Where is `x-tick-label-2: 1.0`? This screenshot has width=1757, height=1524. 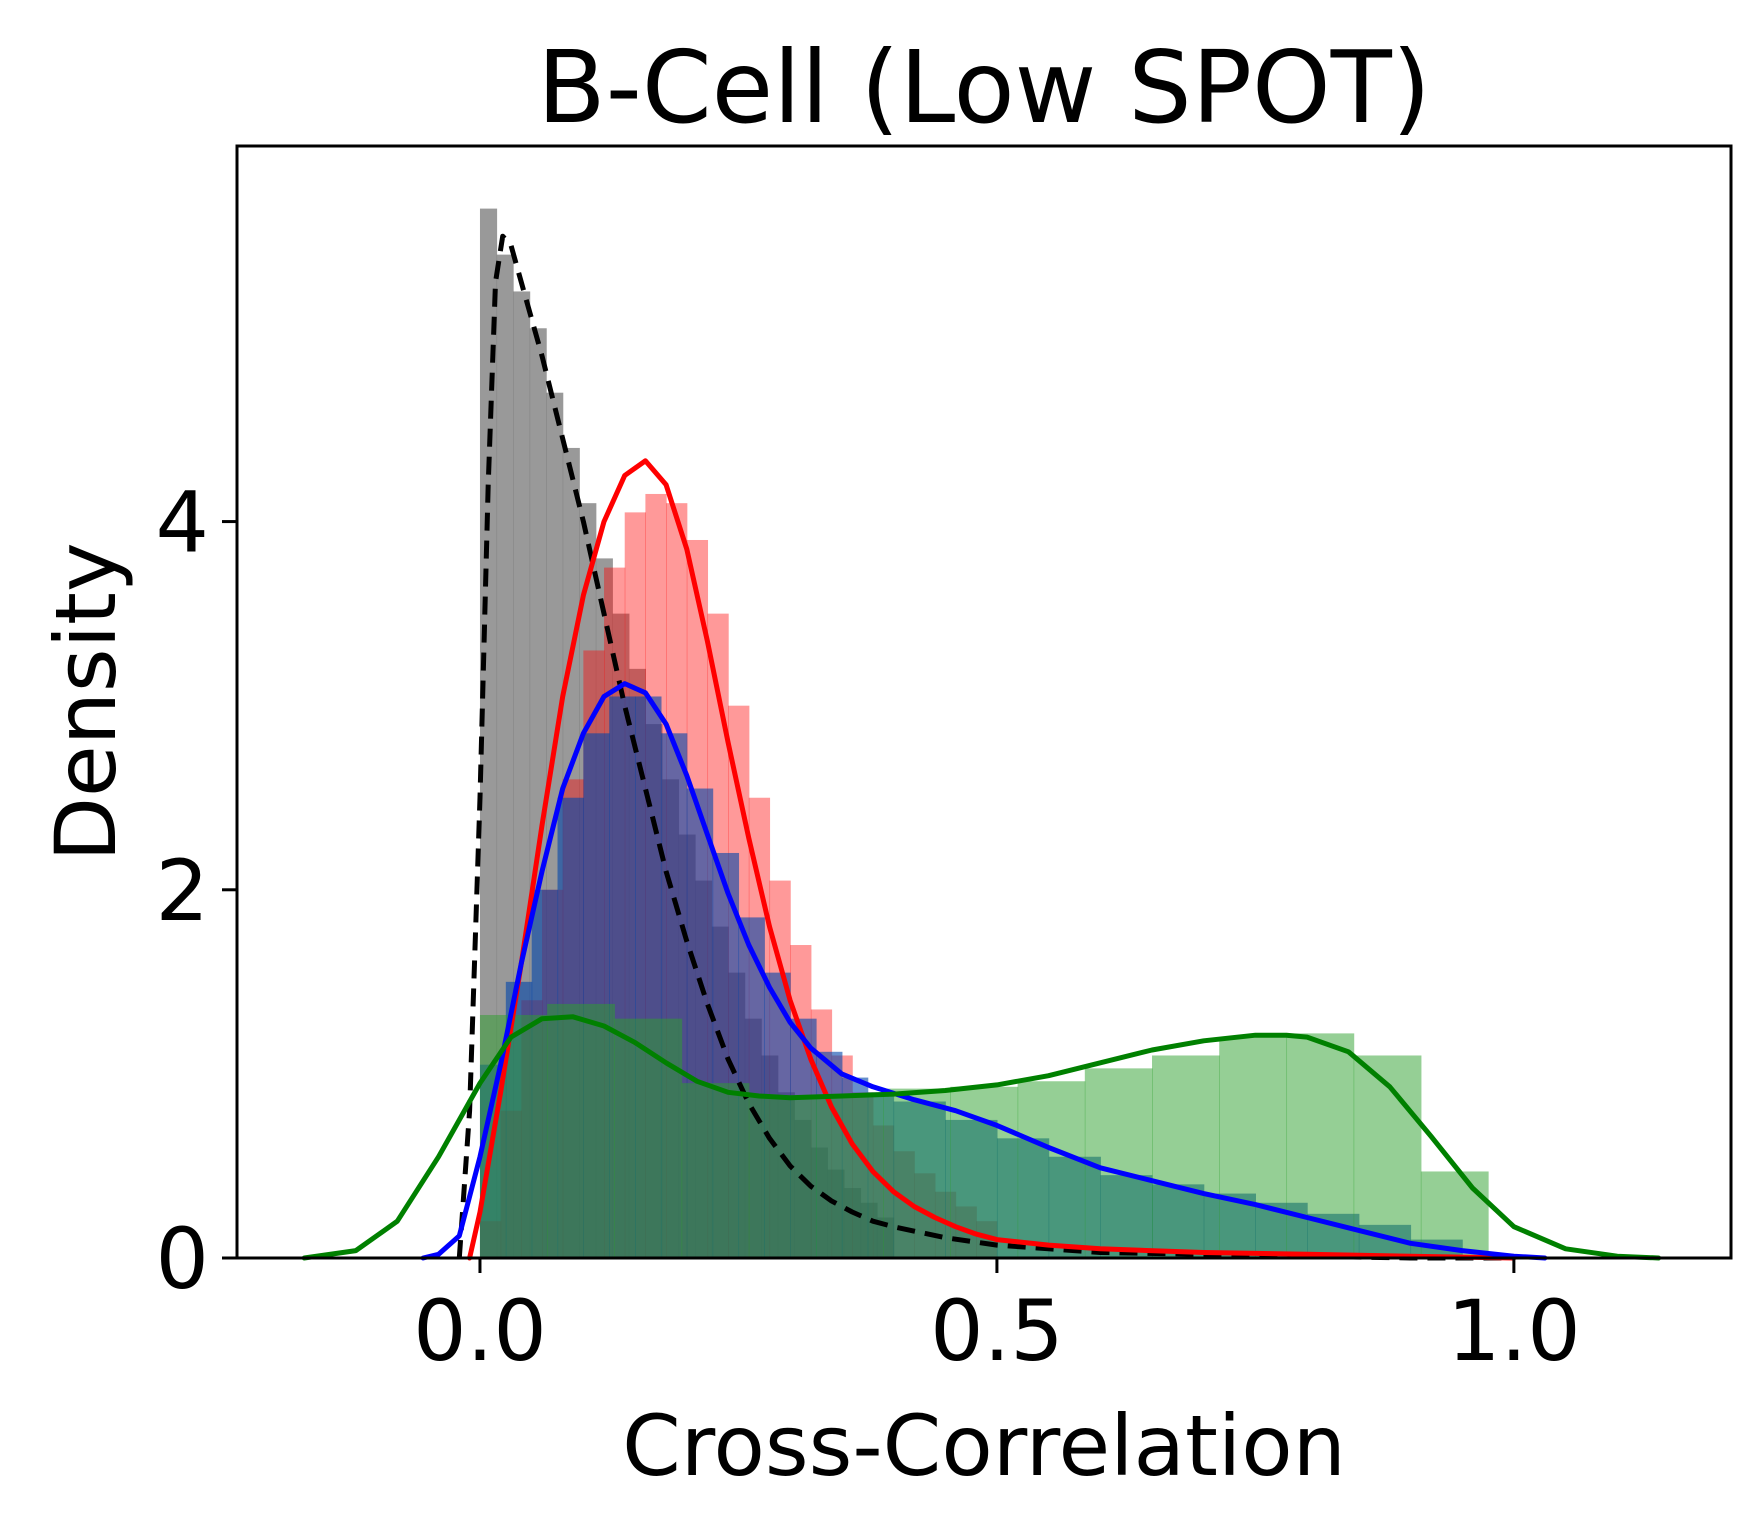
x-tick-label-2: 1.0 is located at coordinates (1514, 1331).